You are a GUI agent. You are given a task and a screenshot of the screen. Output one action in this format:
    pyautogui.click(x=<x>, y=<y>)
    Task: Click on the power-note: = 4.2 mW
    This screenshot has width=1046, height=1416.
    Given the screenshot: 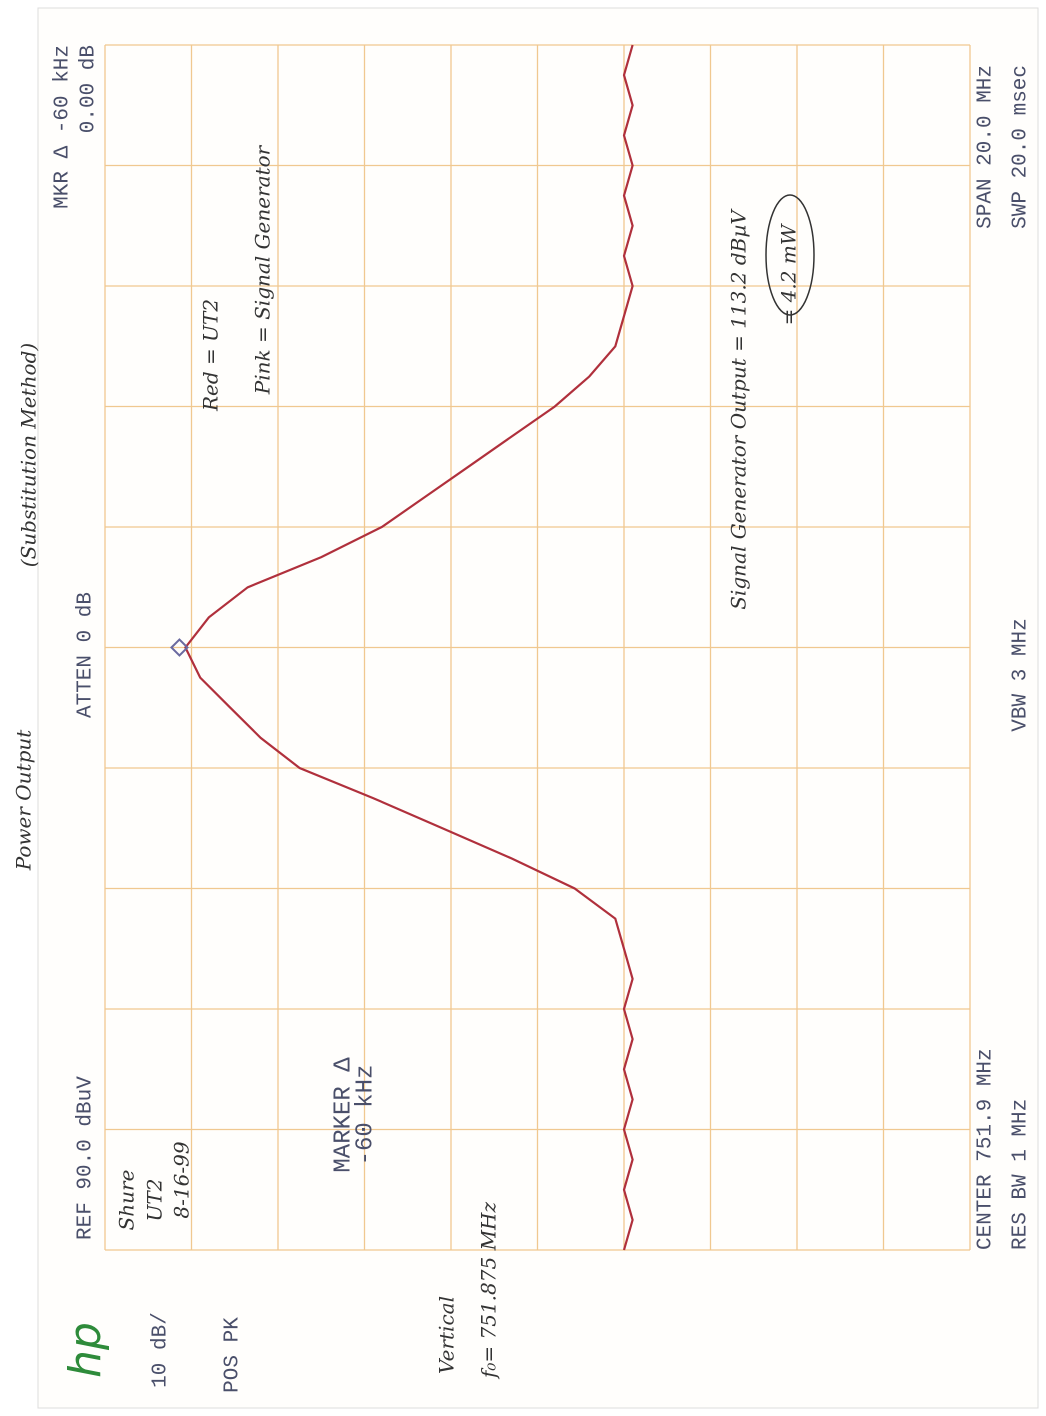 What is the action you would take?
    pyautogui.click(x=789, y=274)
    